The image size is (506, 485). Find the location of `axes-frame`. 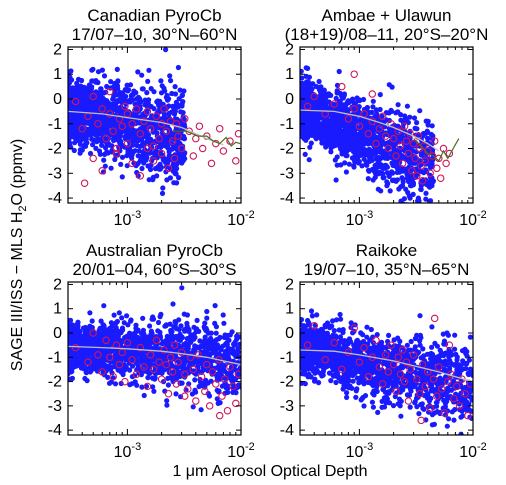

axes-frame is located at coordinates (154, 358).